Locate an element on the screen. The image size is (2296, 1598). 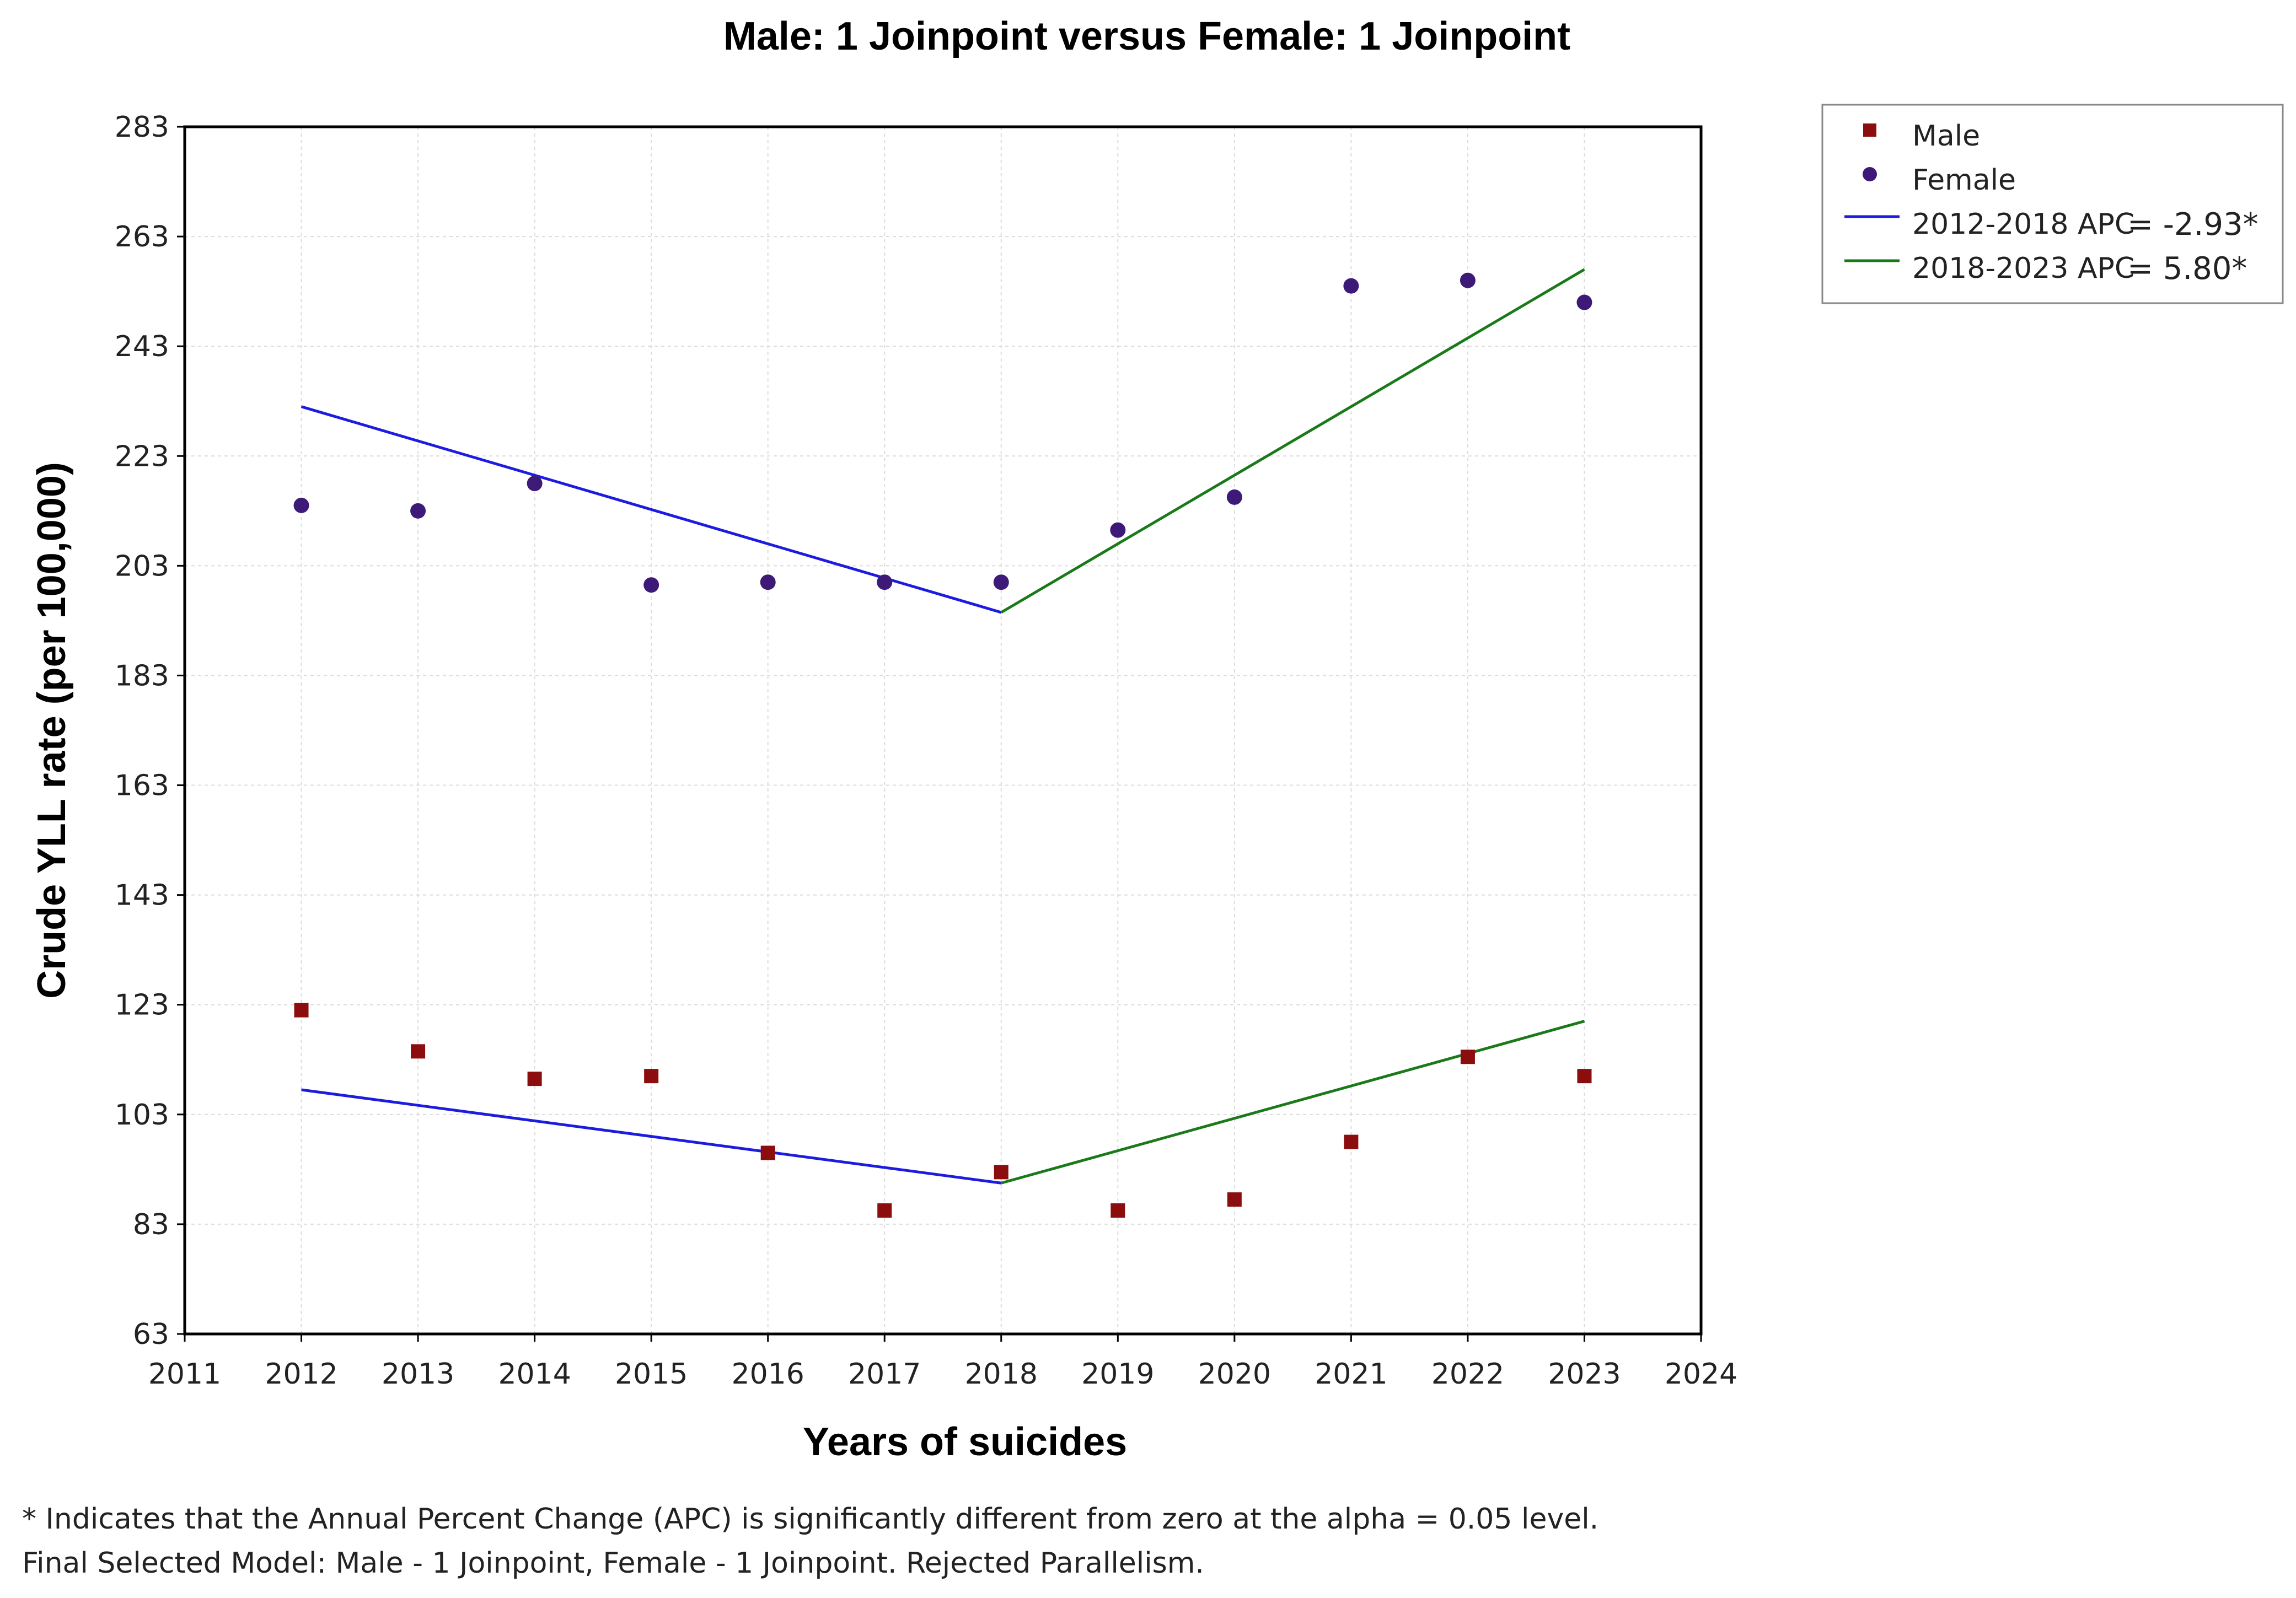
female-point-2021 is located at coordinates (1351, 286).